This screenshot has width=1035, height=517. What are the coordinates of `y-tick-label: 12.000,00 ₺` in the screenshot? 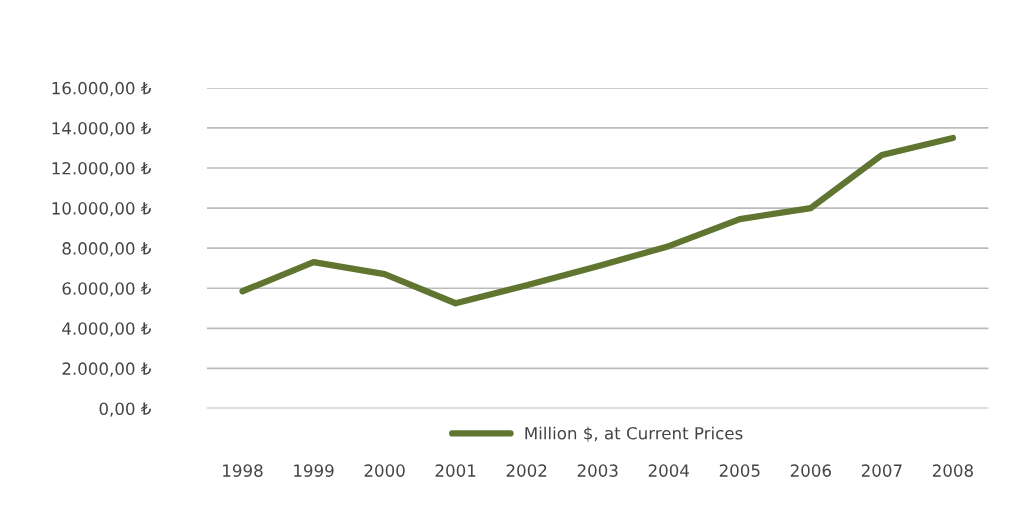 It's located at (102, 169).